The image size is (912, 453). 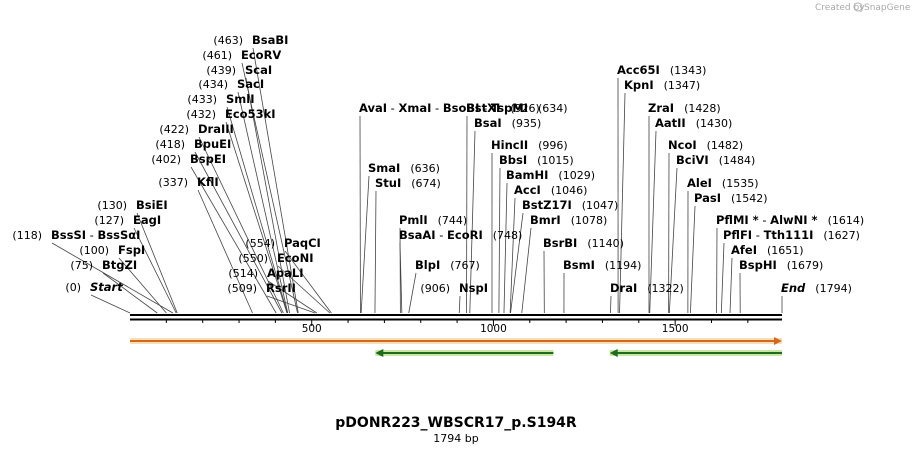 I want to click on site-btgzi: (75) BtgZI, so click(x=103, y=265).